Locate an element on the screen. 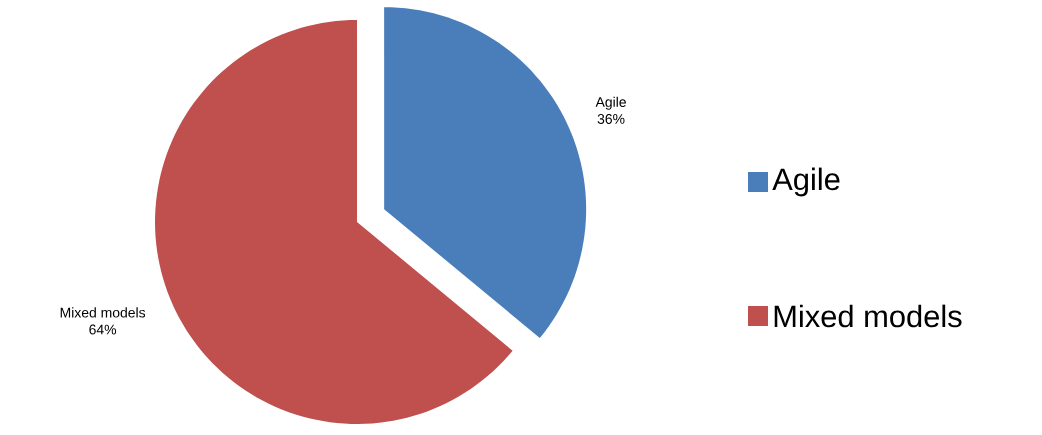  slice-label: Mixed models is located at coordinates (103, 312).